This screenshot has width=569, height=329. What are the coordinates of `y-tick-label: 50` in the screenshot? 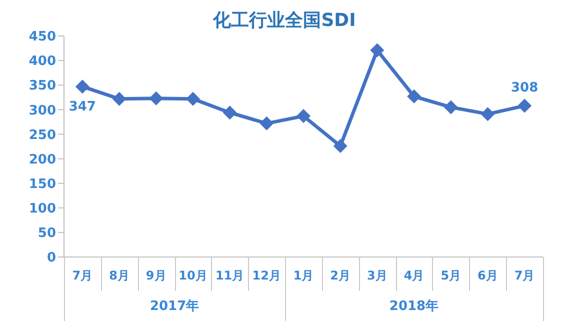 It's located at (47, 234).